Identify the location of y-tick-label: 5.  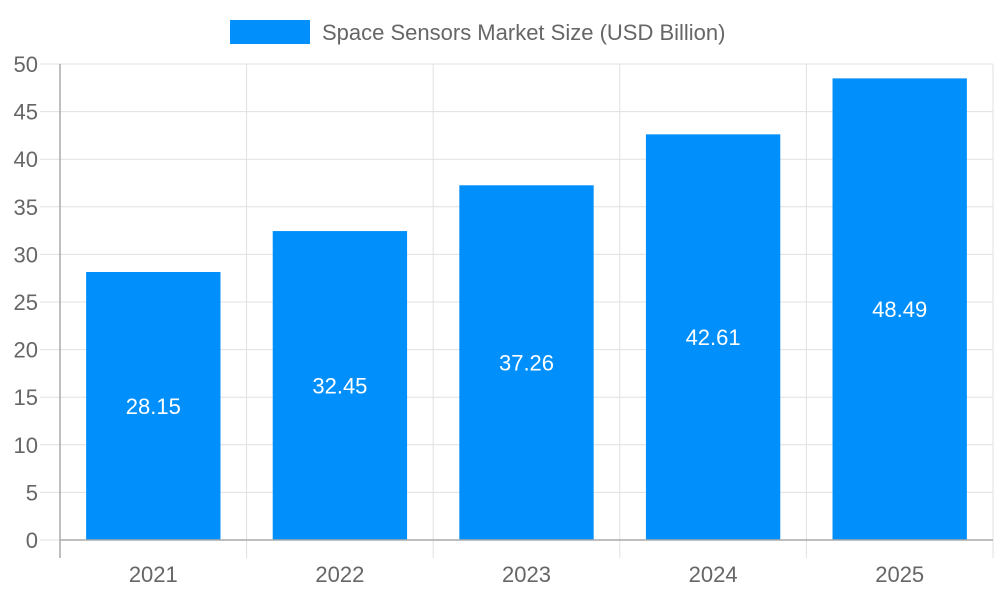
(32, 492).